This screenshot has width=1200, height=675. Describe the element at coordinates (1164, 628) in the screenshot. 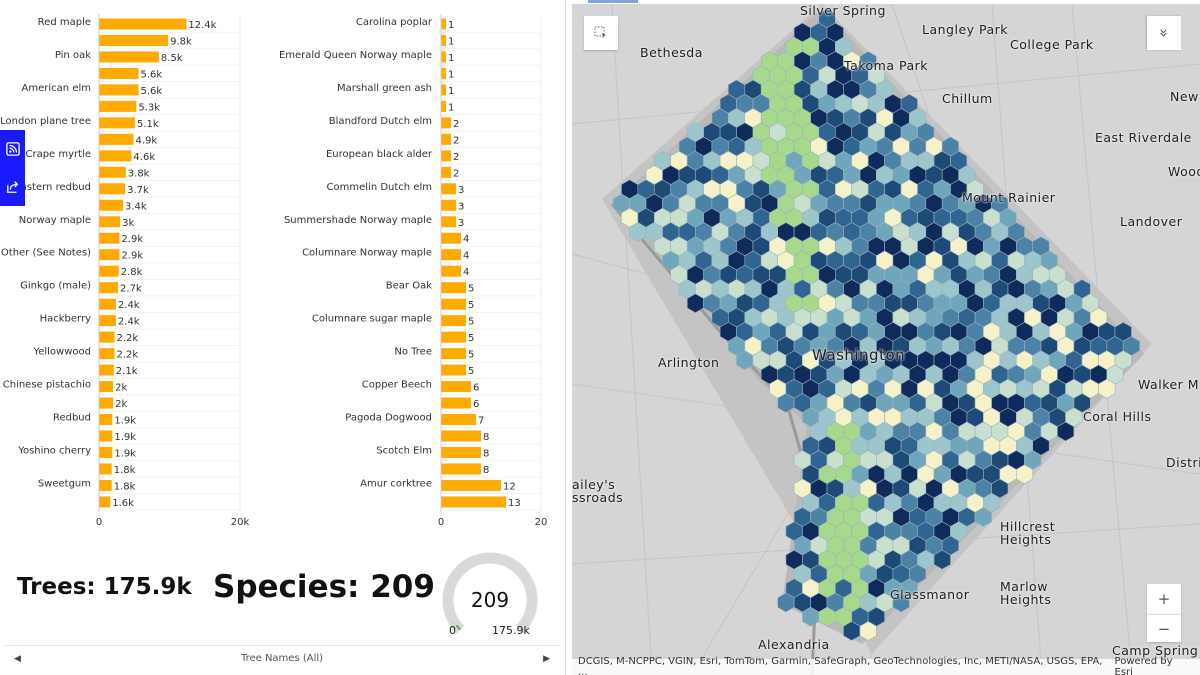

I see `zoom-out-button: −` at that location.